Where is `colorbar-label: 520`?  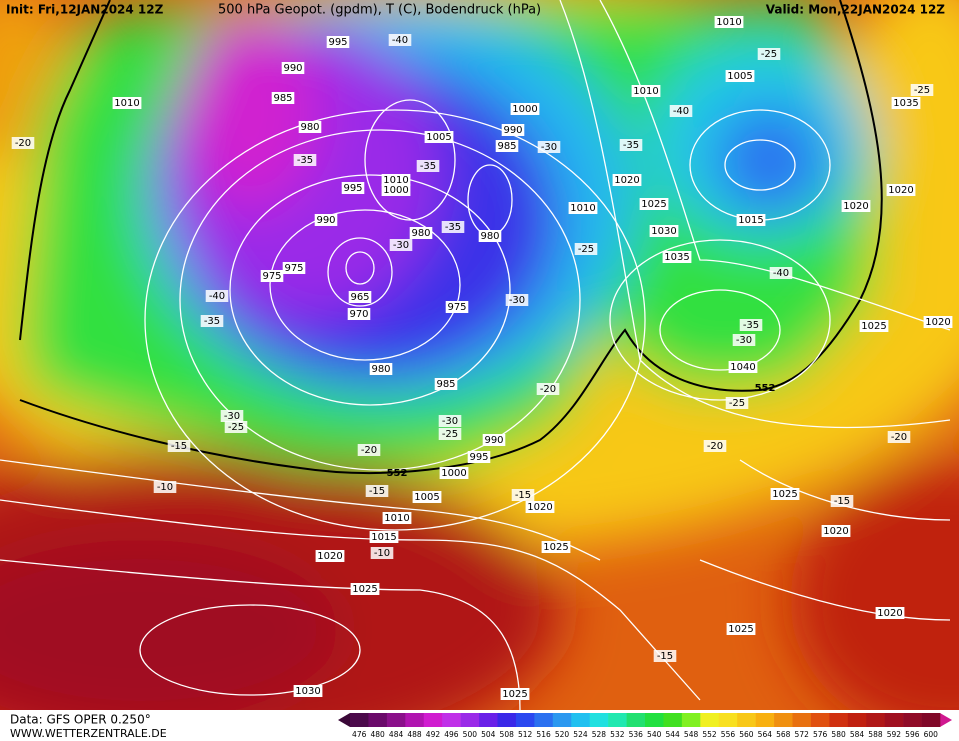
colorbar-label: 520 is located at coordinates (562, 734).